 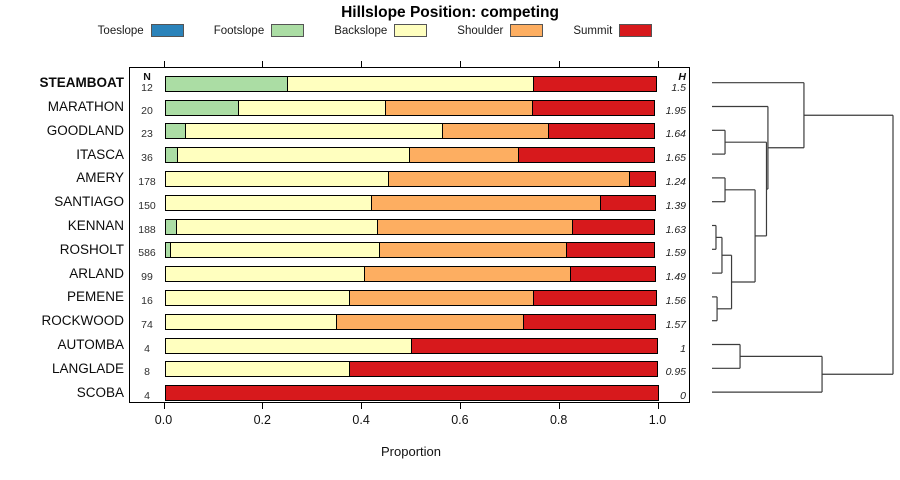 I want to click on row-label-pemene: PEMENE, so click(x=95, y=297).